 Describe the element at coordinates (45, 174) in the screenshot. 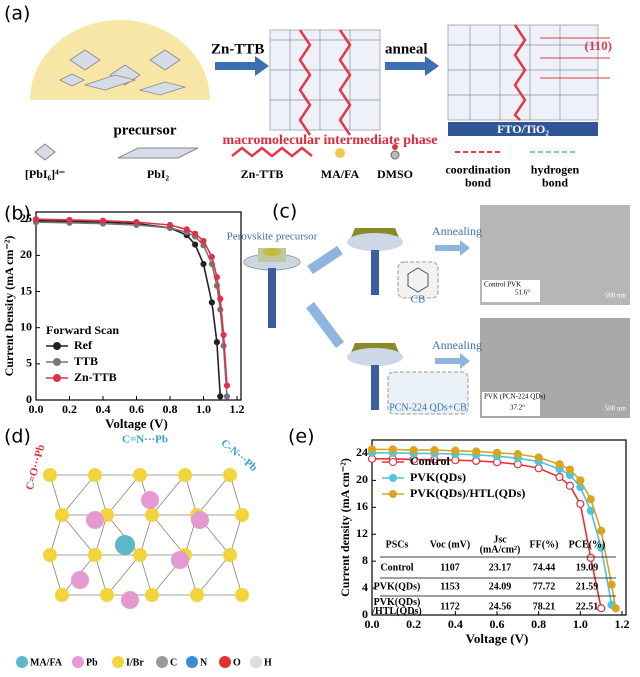

I see `legend-label: [PbI₆]⁴⁻` at that location.